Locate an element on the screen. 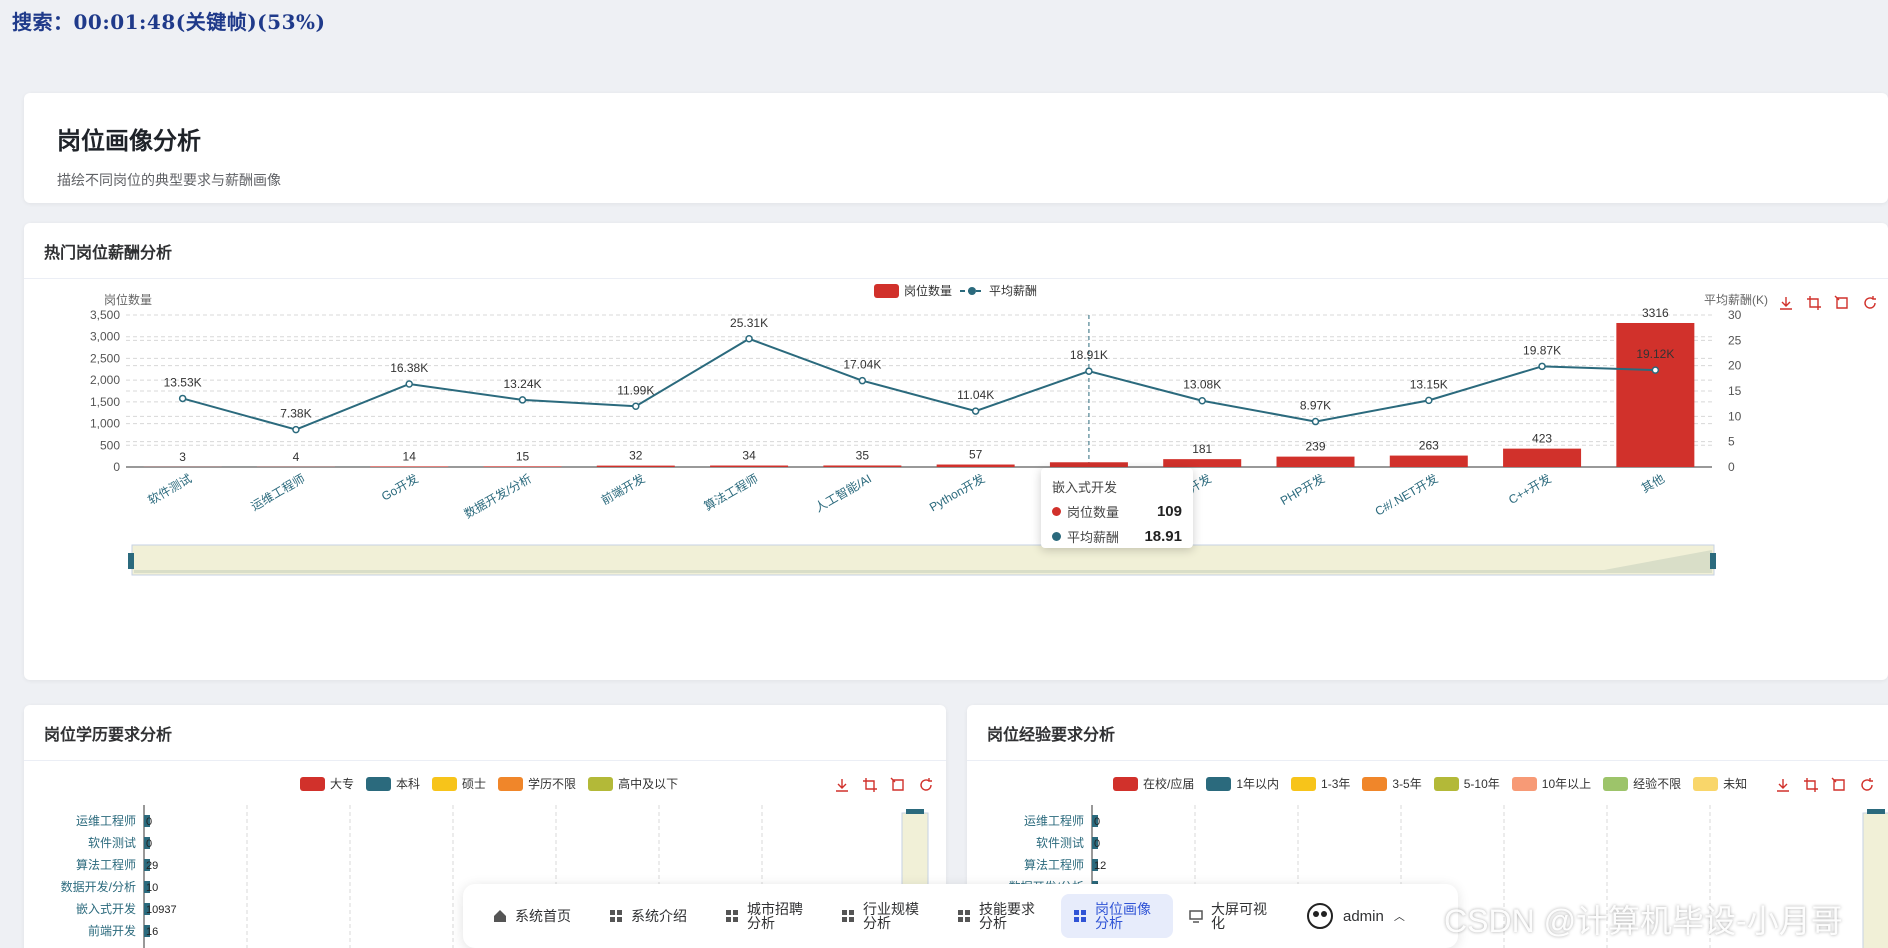  legend-item: 大专 is located at coordinates (327, 783).